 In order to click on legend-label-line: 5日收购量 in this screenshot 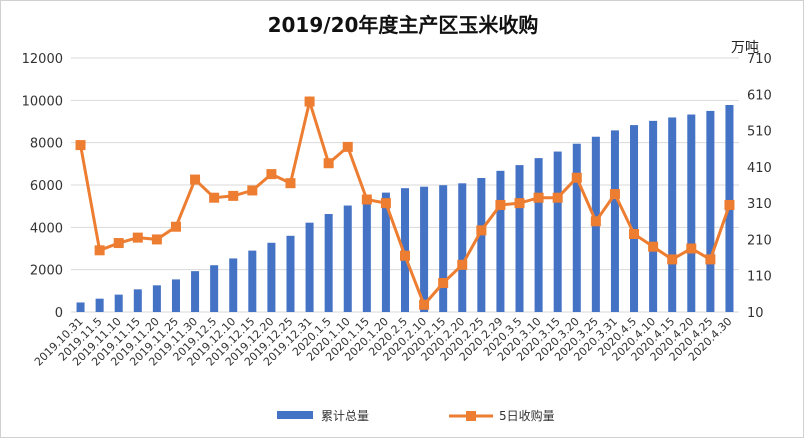, I will do `click(527, 415)`.